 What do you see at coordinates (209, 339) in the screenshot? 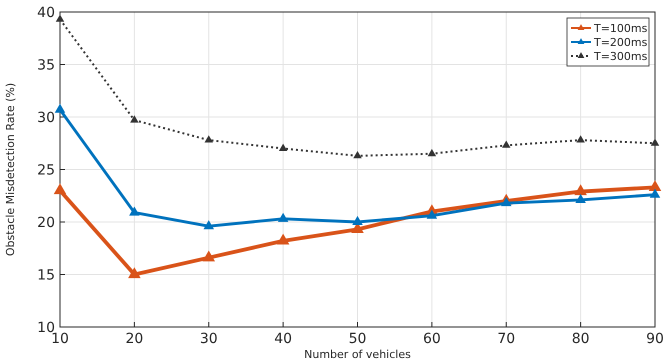
I see `x-tick-label: 30` at bounding box center [209, 339].